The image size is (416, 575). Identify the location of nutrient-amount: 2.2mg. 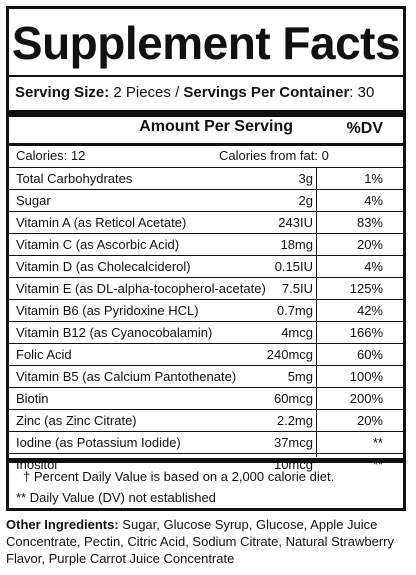
(294, 420).